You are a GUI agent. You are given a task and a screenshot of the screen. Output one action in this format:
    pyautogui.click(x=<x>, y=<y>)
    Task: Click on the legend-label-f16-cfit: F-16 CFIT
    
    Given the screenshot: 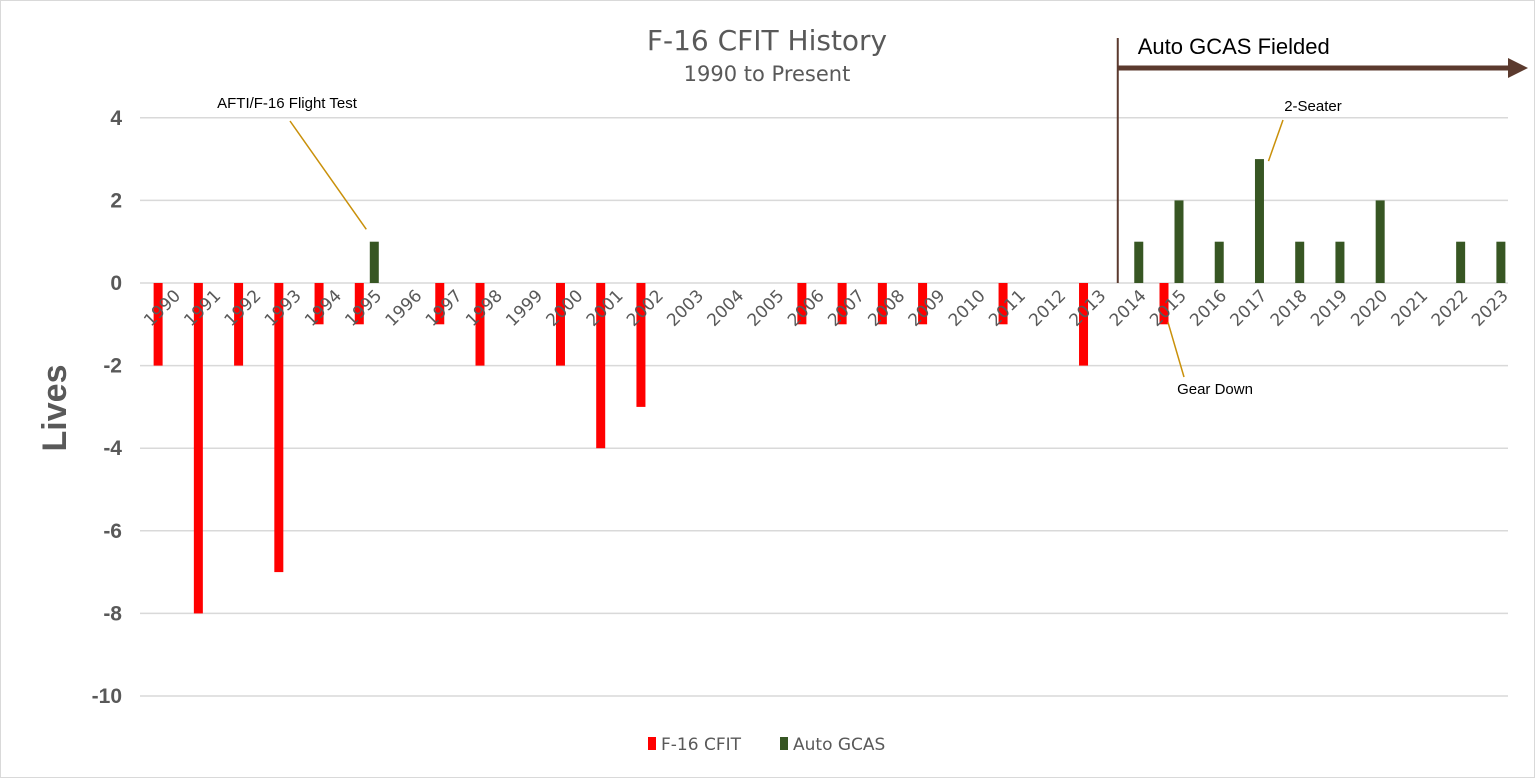 What is the action you would take?
    pyautogui.click(x=701, y=745)
    